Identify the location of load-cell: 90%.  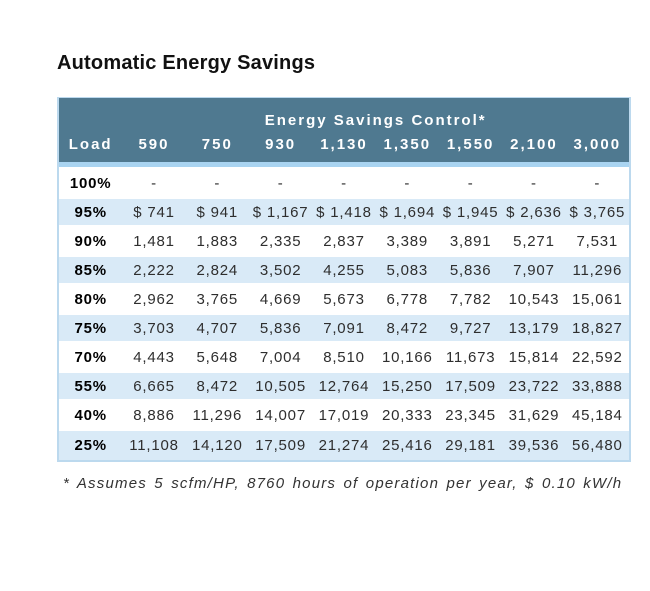
(91, 242).